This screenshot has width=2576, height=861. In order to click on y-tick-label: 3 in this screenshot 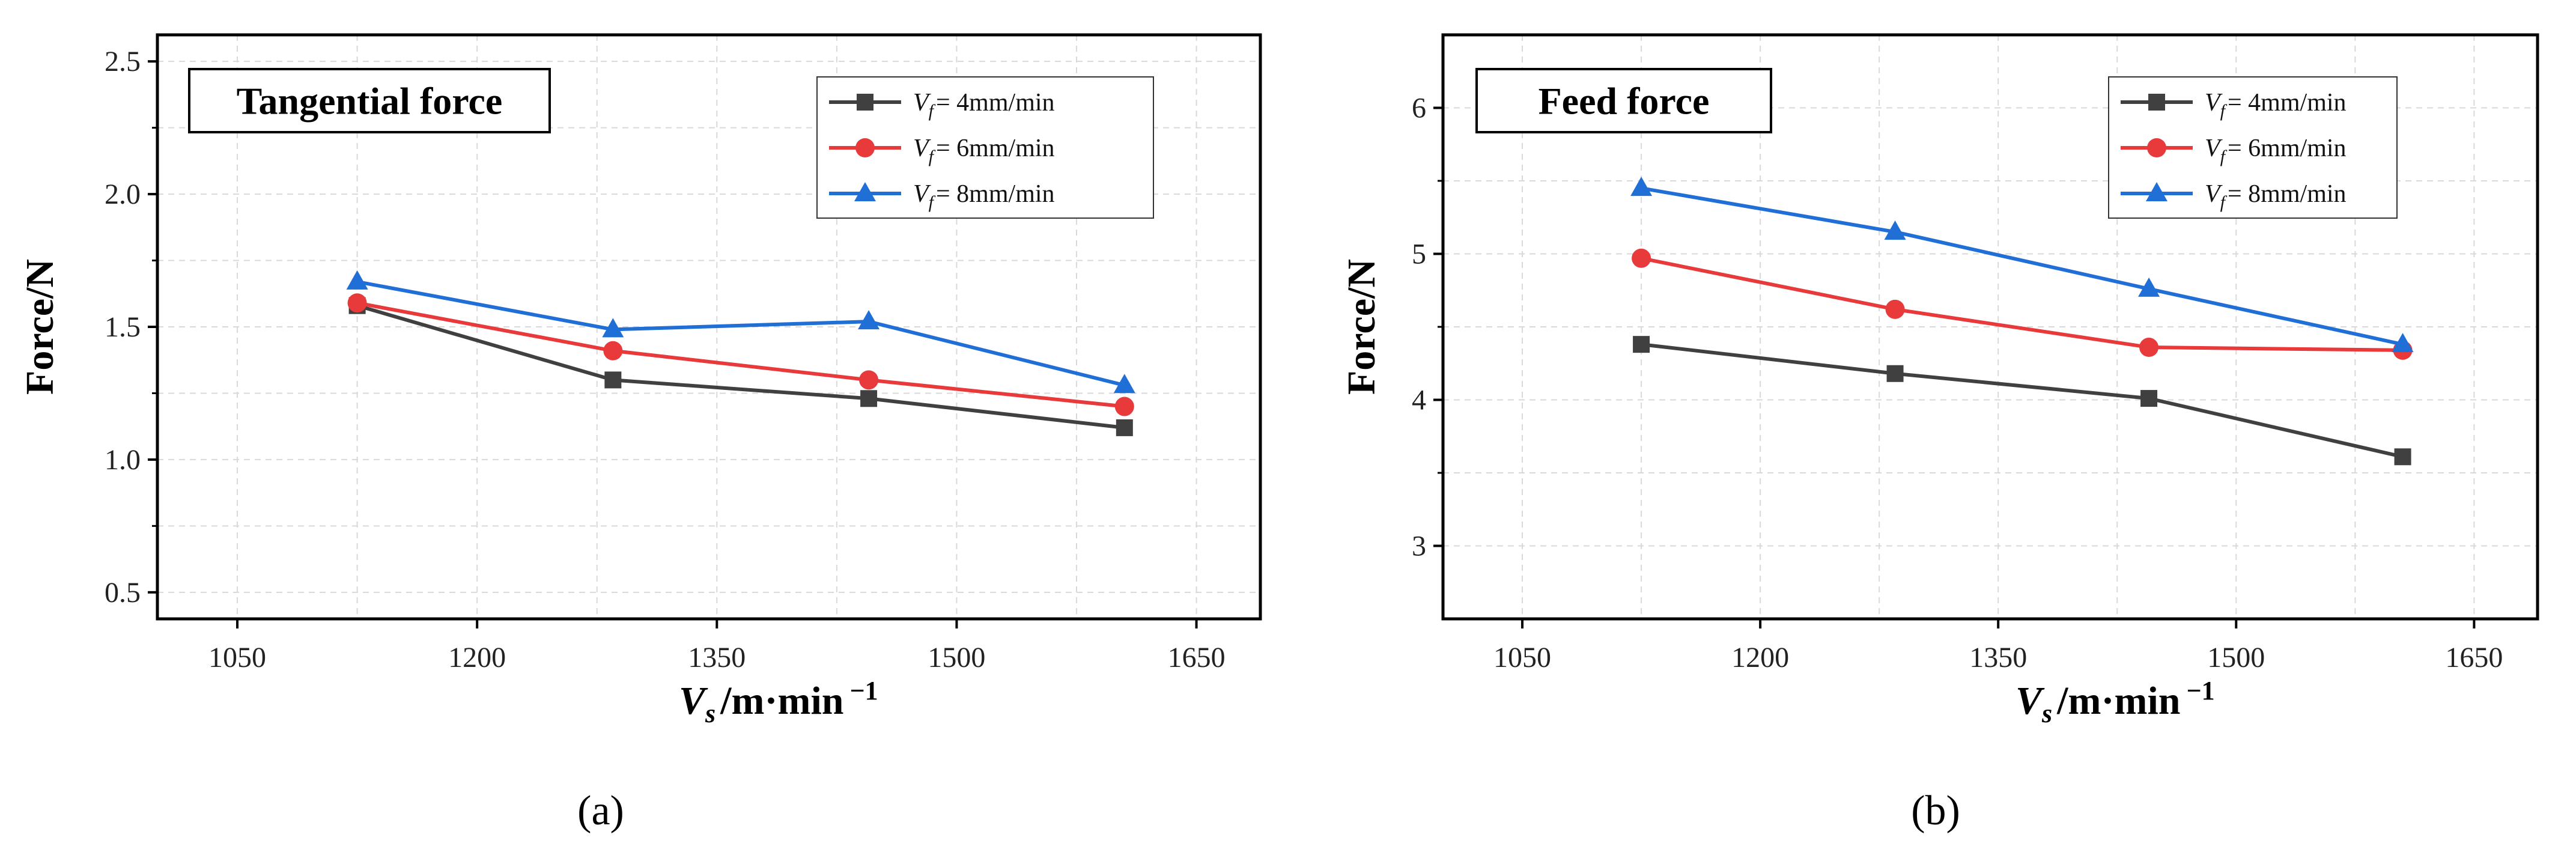, I will do `click(1419, 546)`.